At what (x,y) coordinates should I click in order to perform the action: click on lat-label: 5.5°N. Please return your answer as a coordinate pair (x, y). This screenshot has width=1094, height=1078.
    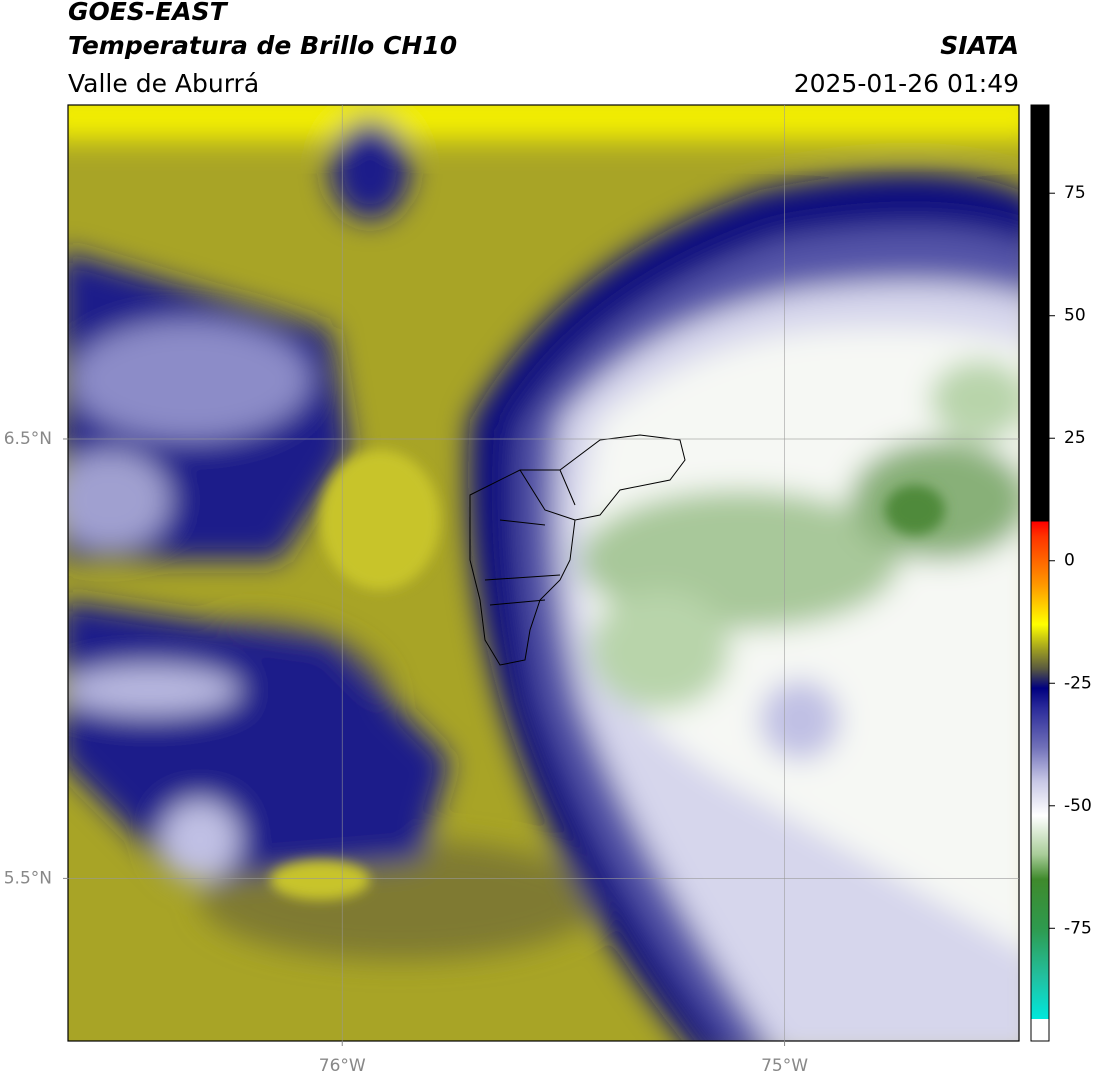
    Looking at the image, I should click on (28, 878).